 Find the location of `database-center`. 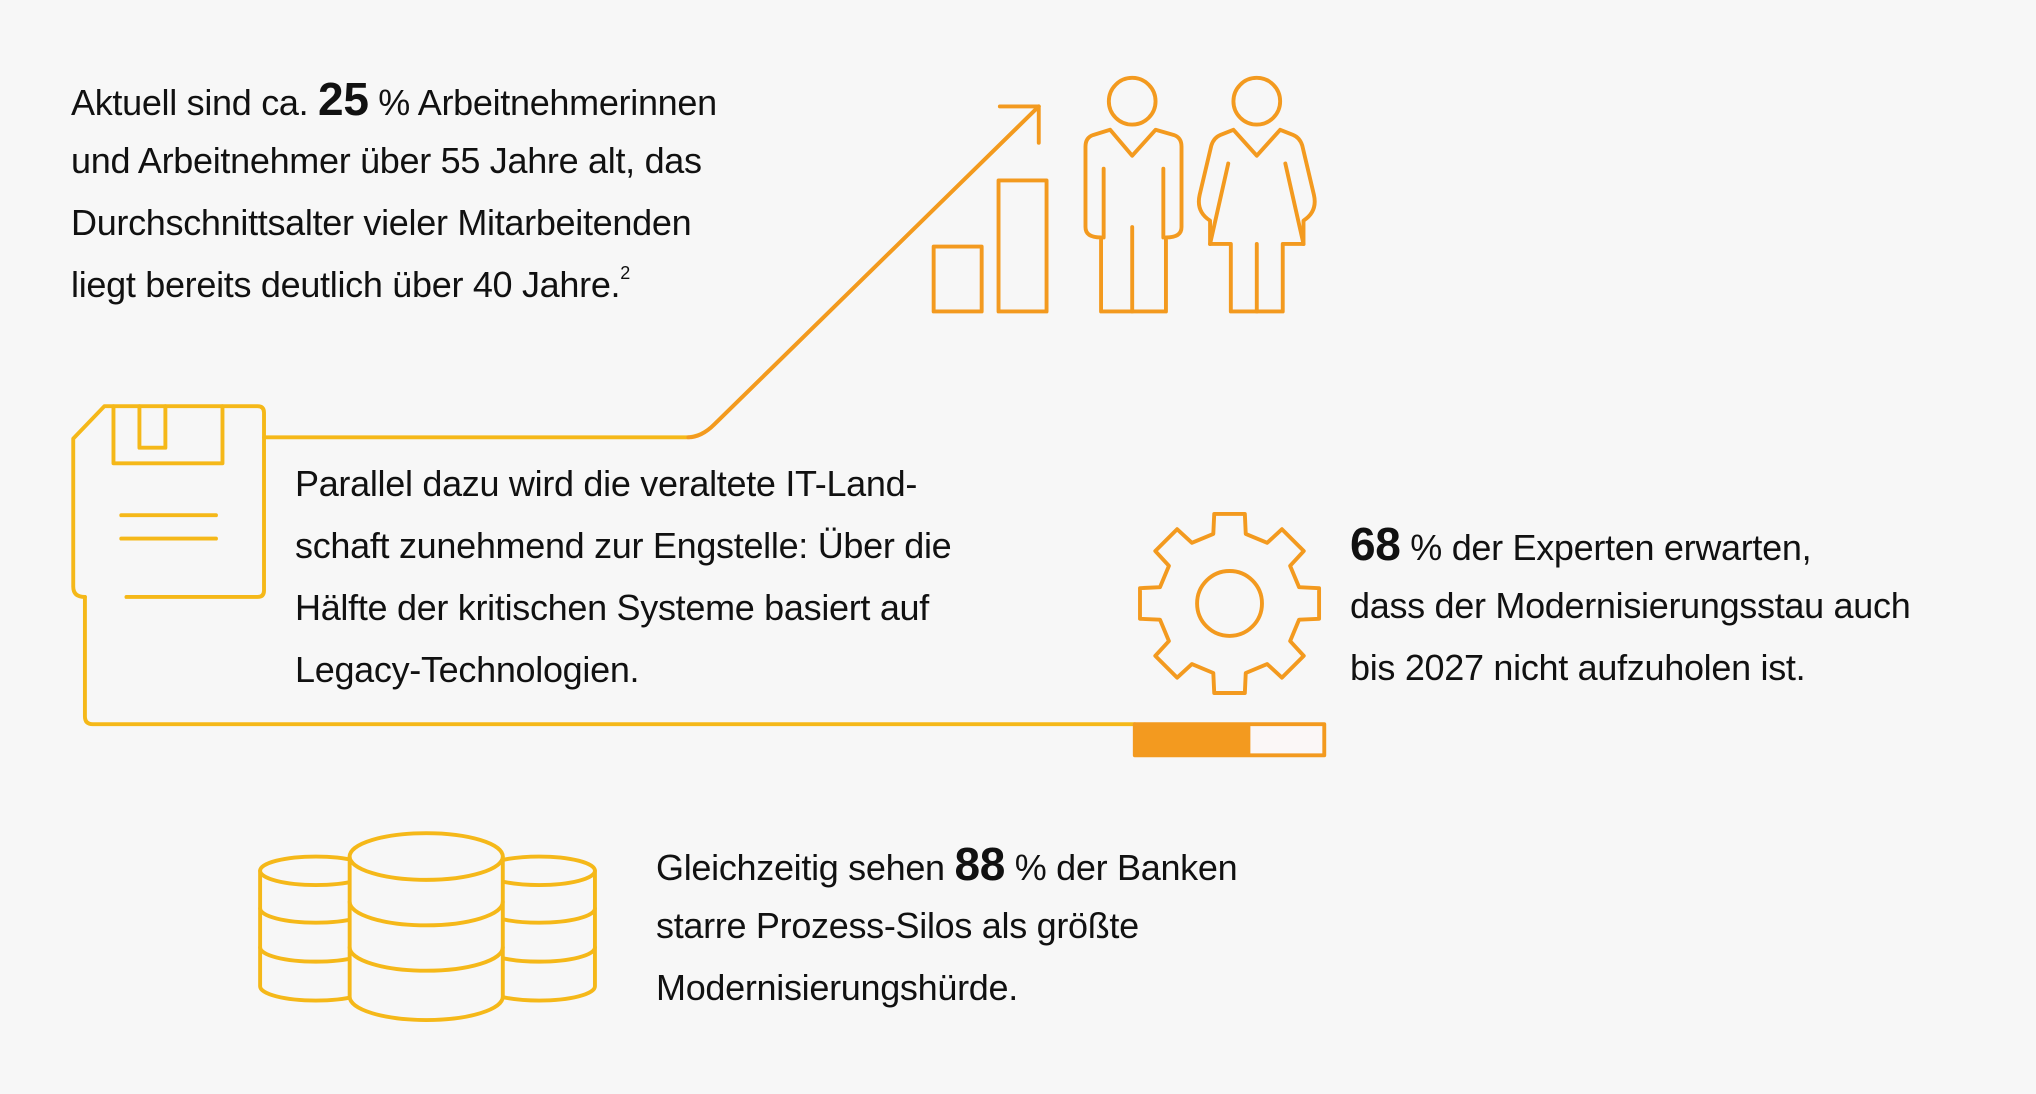

database-center is located at coordinates (426, 926).